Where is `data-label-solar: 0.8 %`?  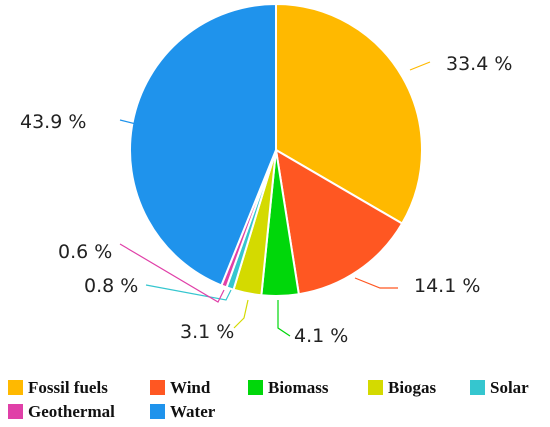
data-label-solar: 0.8 % is located at coordinates (111, 286).